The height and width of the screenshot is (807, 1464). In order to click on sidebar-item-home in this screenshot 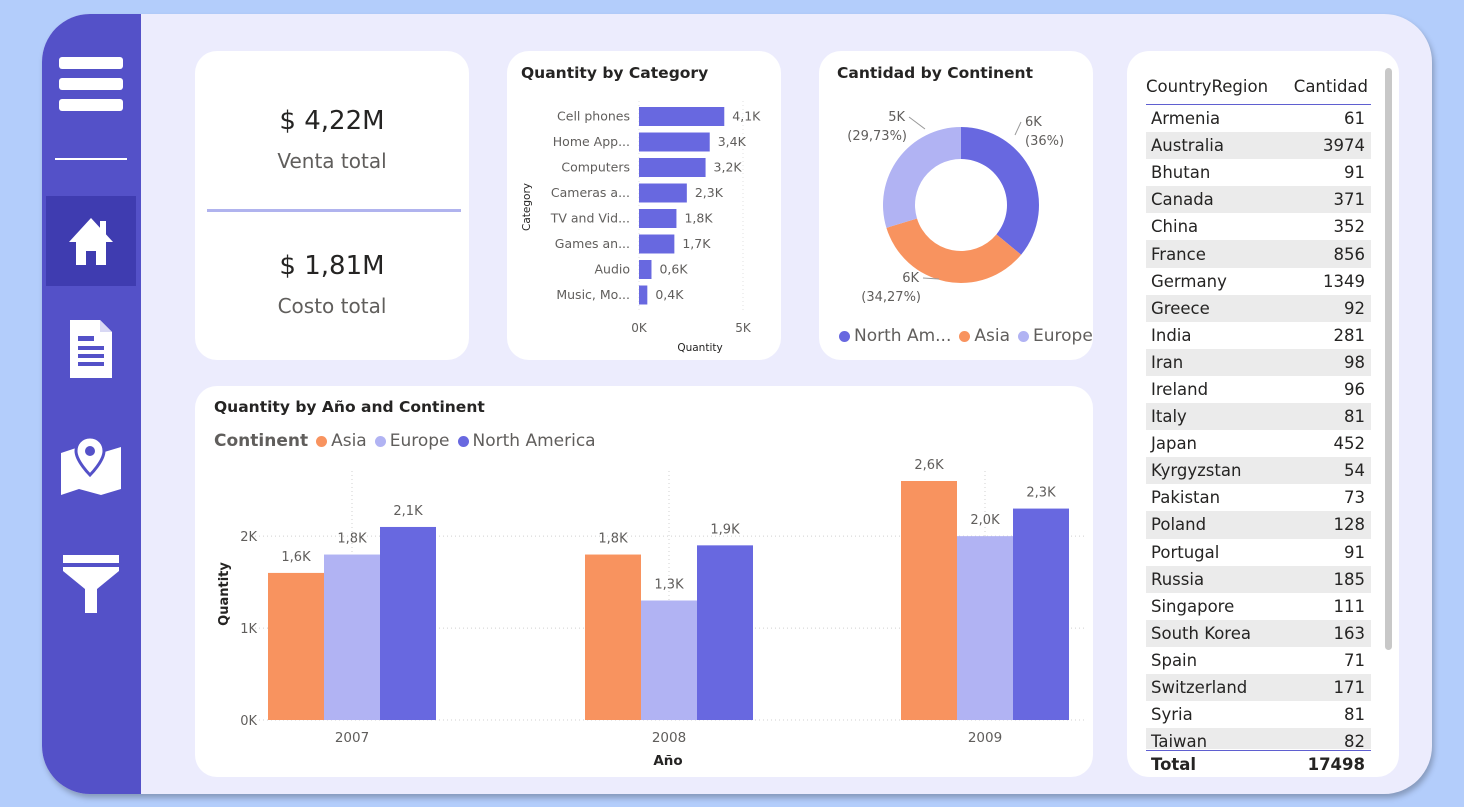, I will do `click(91, 241)`.